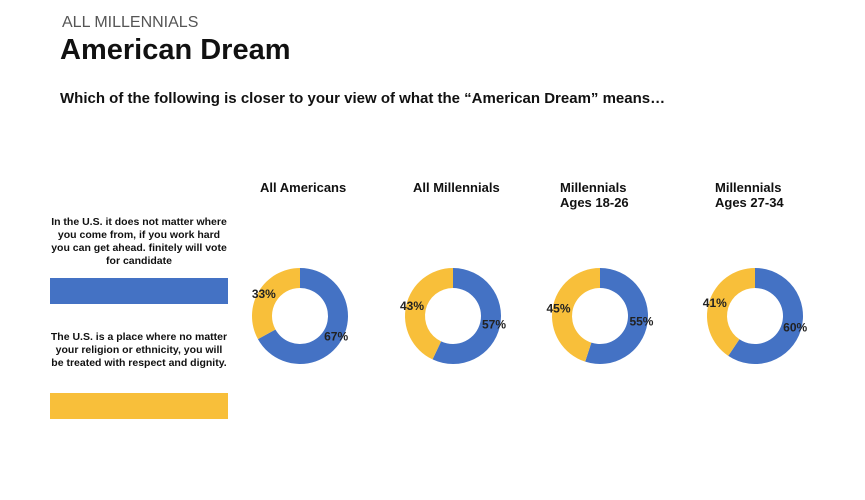  Describe the element at coordinates (264, 294) in the screenshot. I see `value-label: 33%` at that location.